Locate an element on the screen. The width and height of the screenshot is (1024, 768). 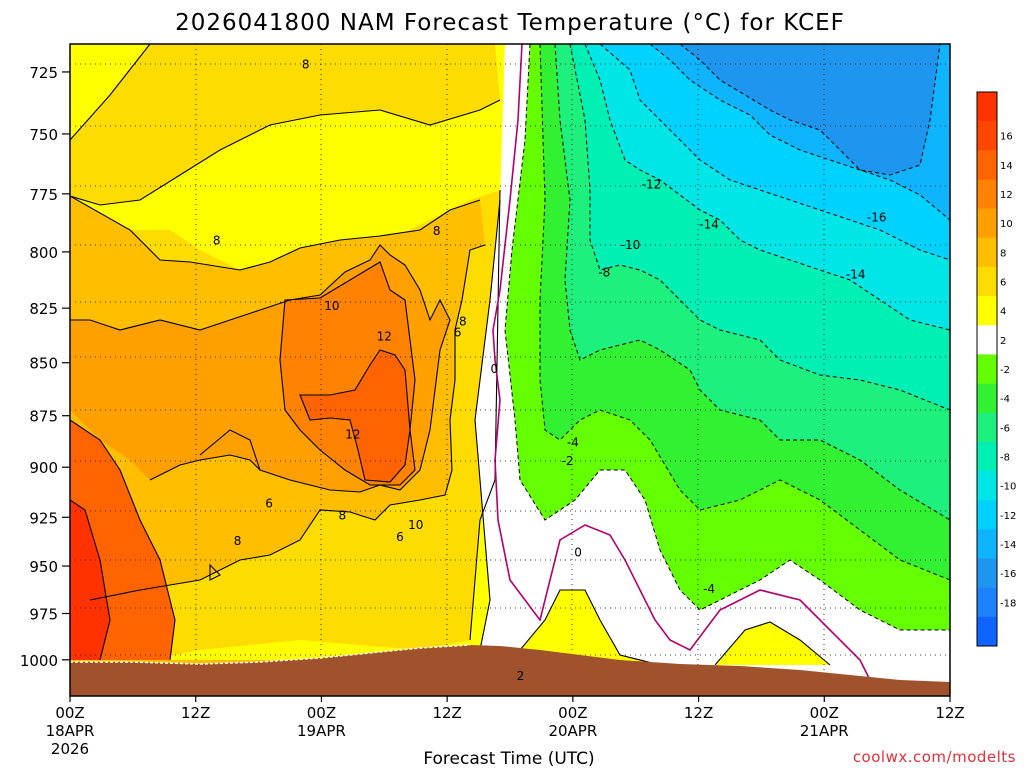
x-date-label: 19APR is located at coordinates (321, 731).